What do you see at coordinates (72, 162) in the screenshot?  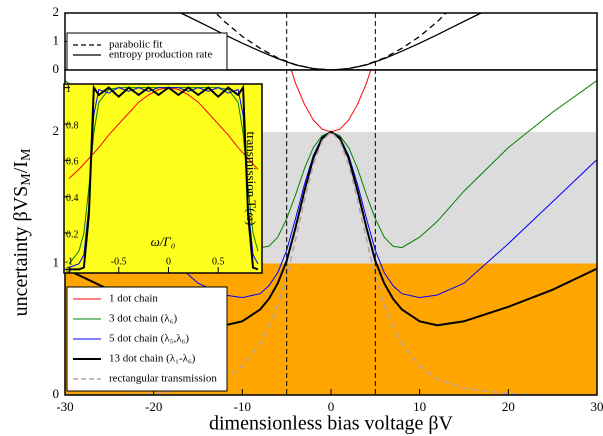 I see `y-tick-label: 0.6` at bounding box center [72, 162].